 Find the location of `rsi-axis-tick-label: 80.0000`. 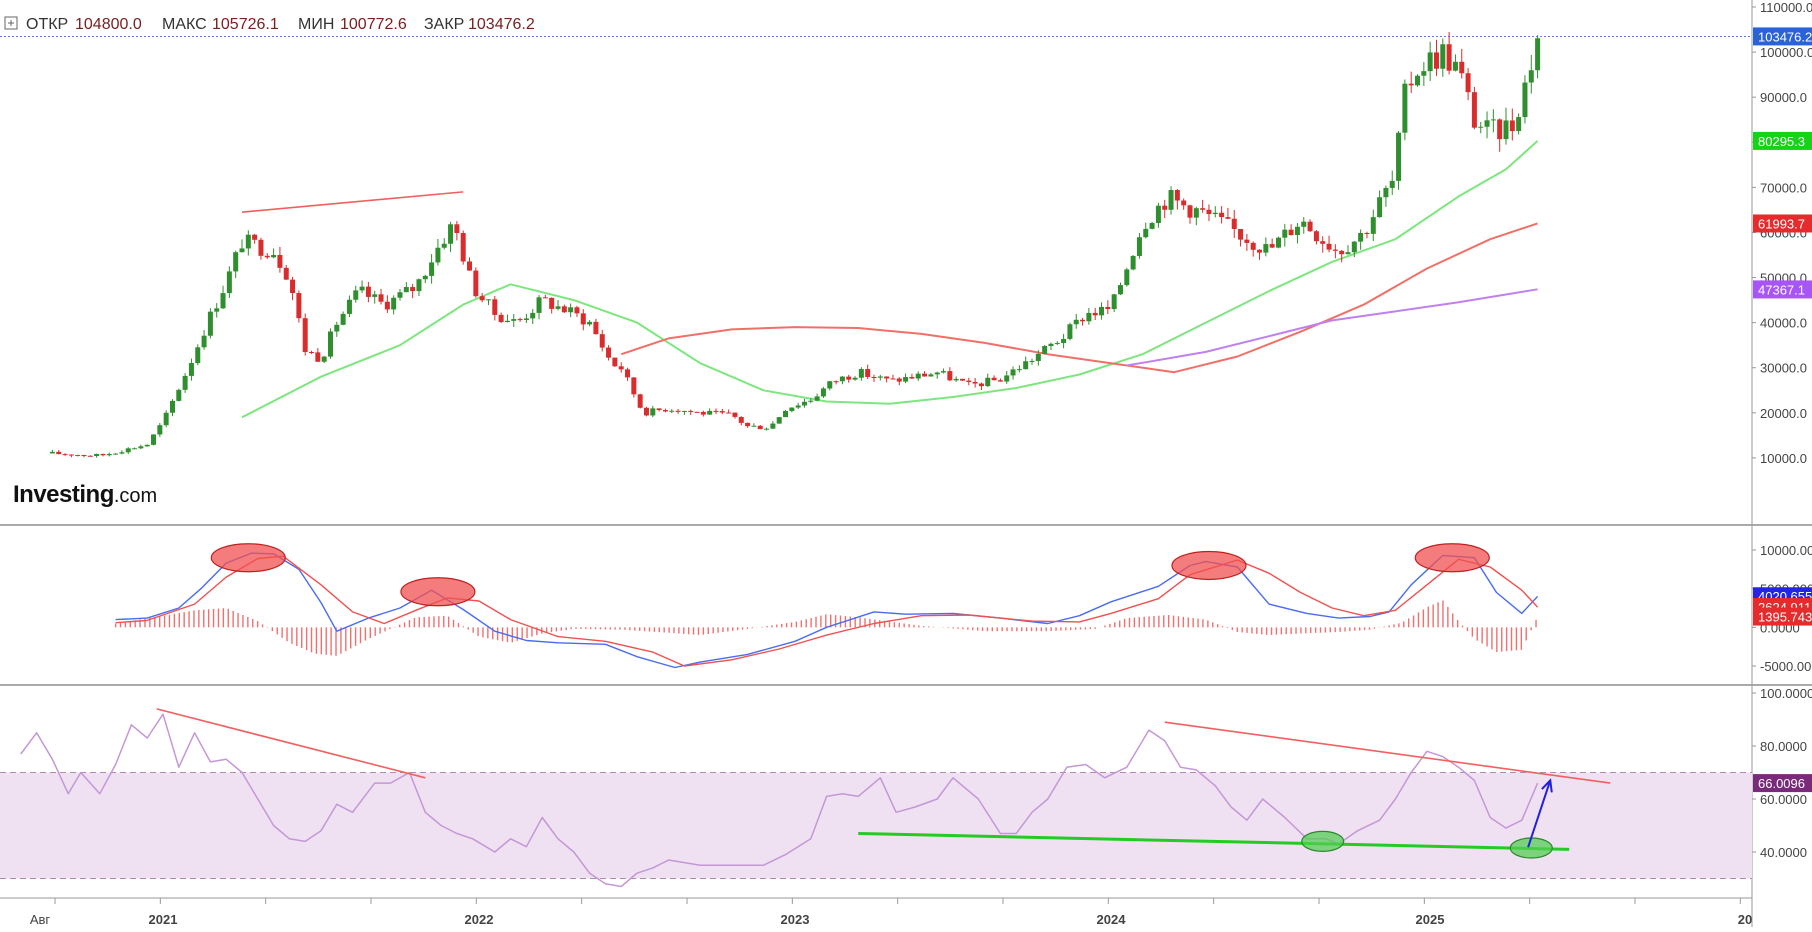

rsi-axis-tick-label: 80.0000 is located at coordinates (1783, 746).